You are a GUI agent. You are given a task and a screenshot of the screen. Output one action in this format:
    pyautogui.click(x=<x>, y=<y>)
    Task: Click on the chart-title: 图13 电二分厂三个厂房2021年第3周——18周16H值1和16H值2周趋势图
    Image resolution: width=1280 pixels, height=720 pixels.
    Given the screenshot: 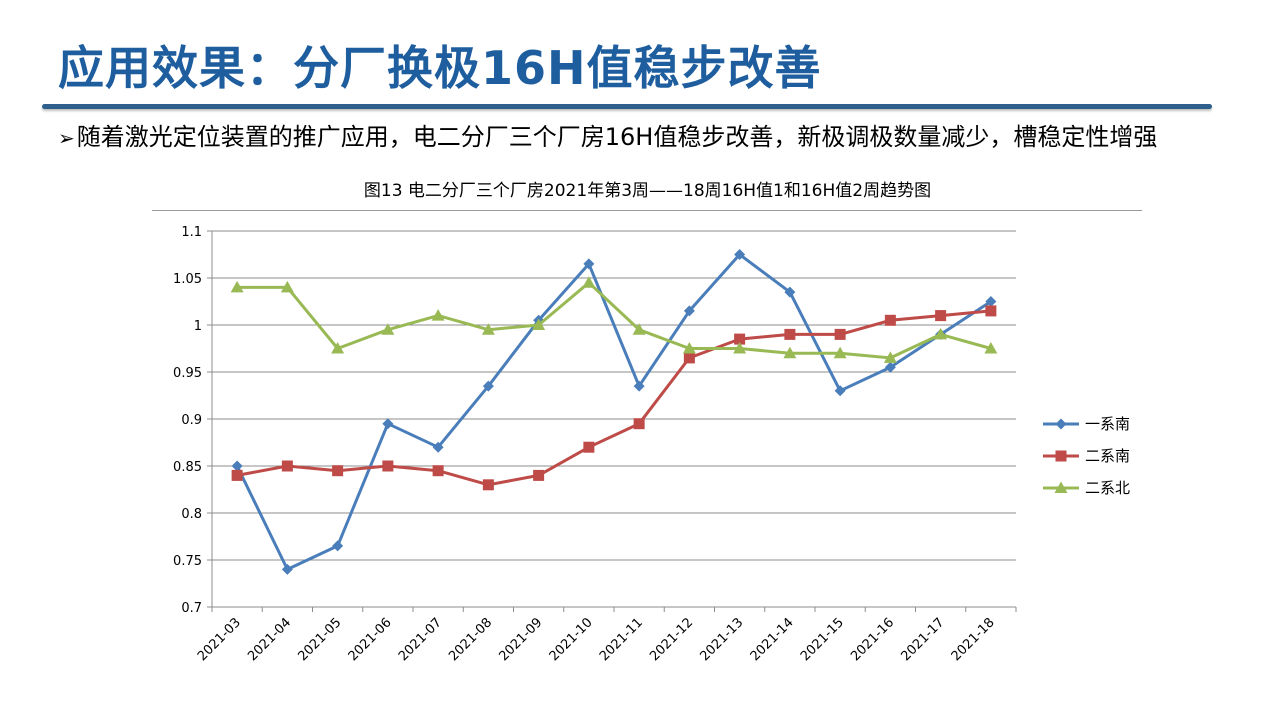 What is the action you would take?
    pyautogui.click(x=647, y=191)
    